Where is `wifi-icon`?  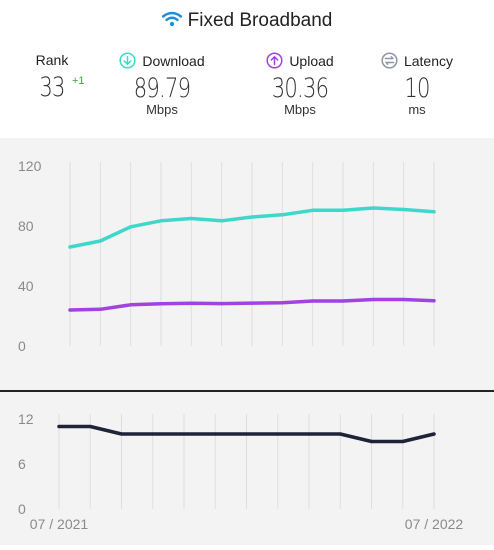 wifi-icon is located at coordinates (171, 19).